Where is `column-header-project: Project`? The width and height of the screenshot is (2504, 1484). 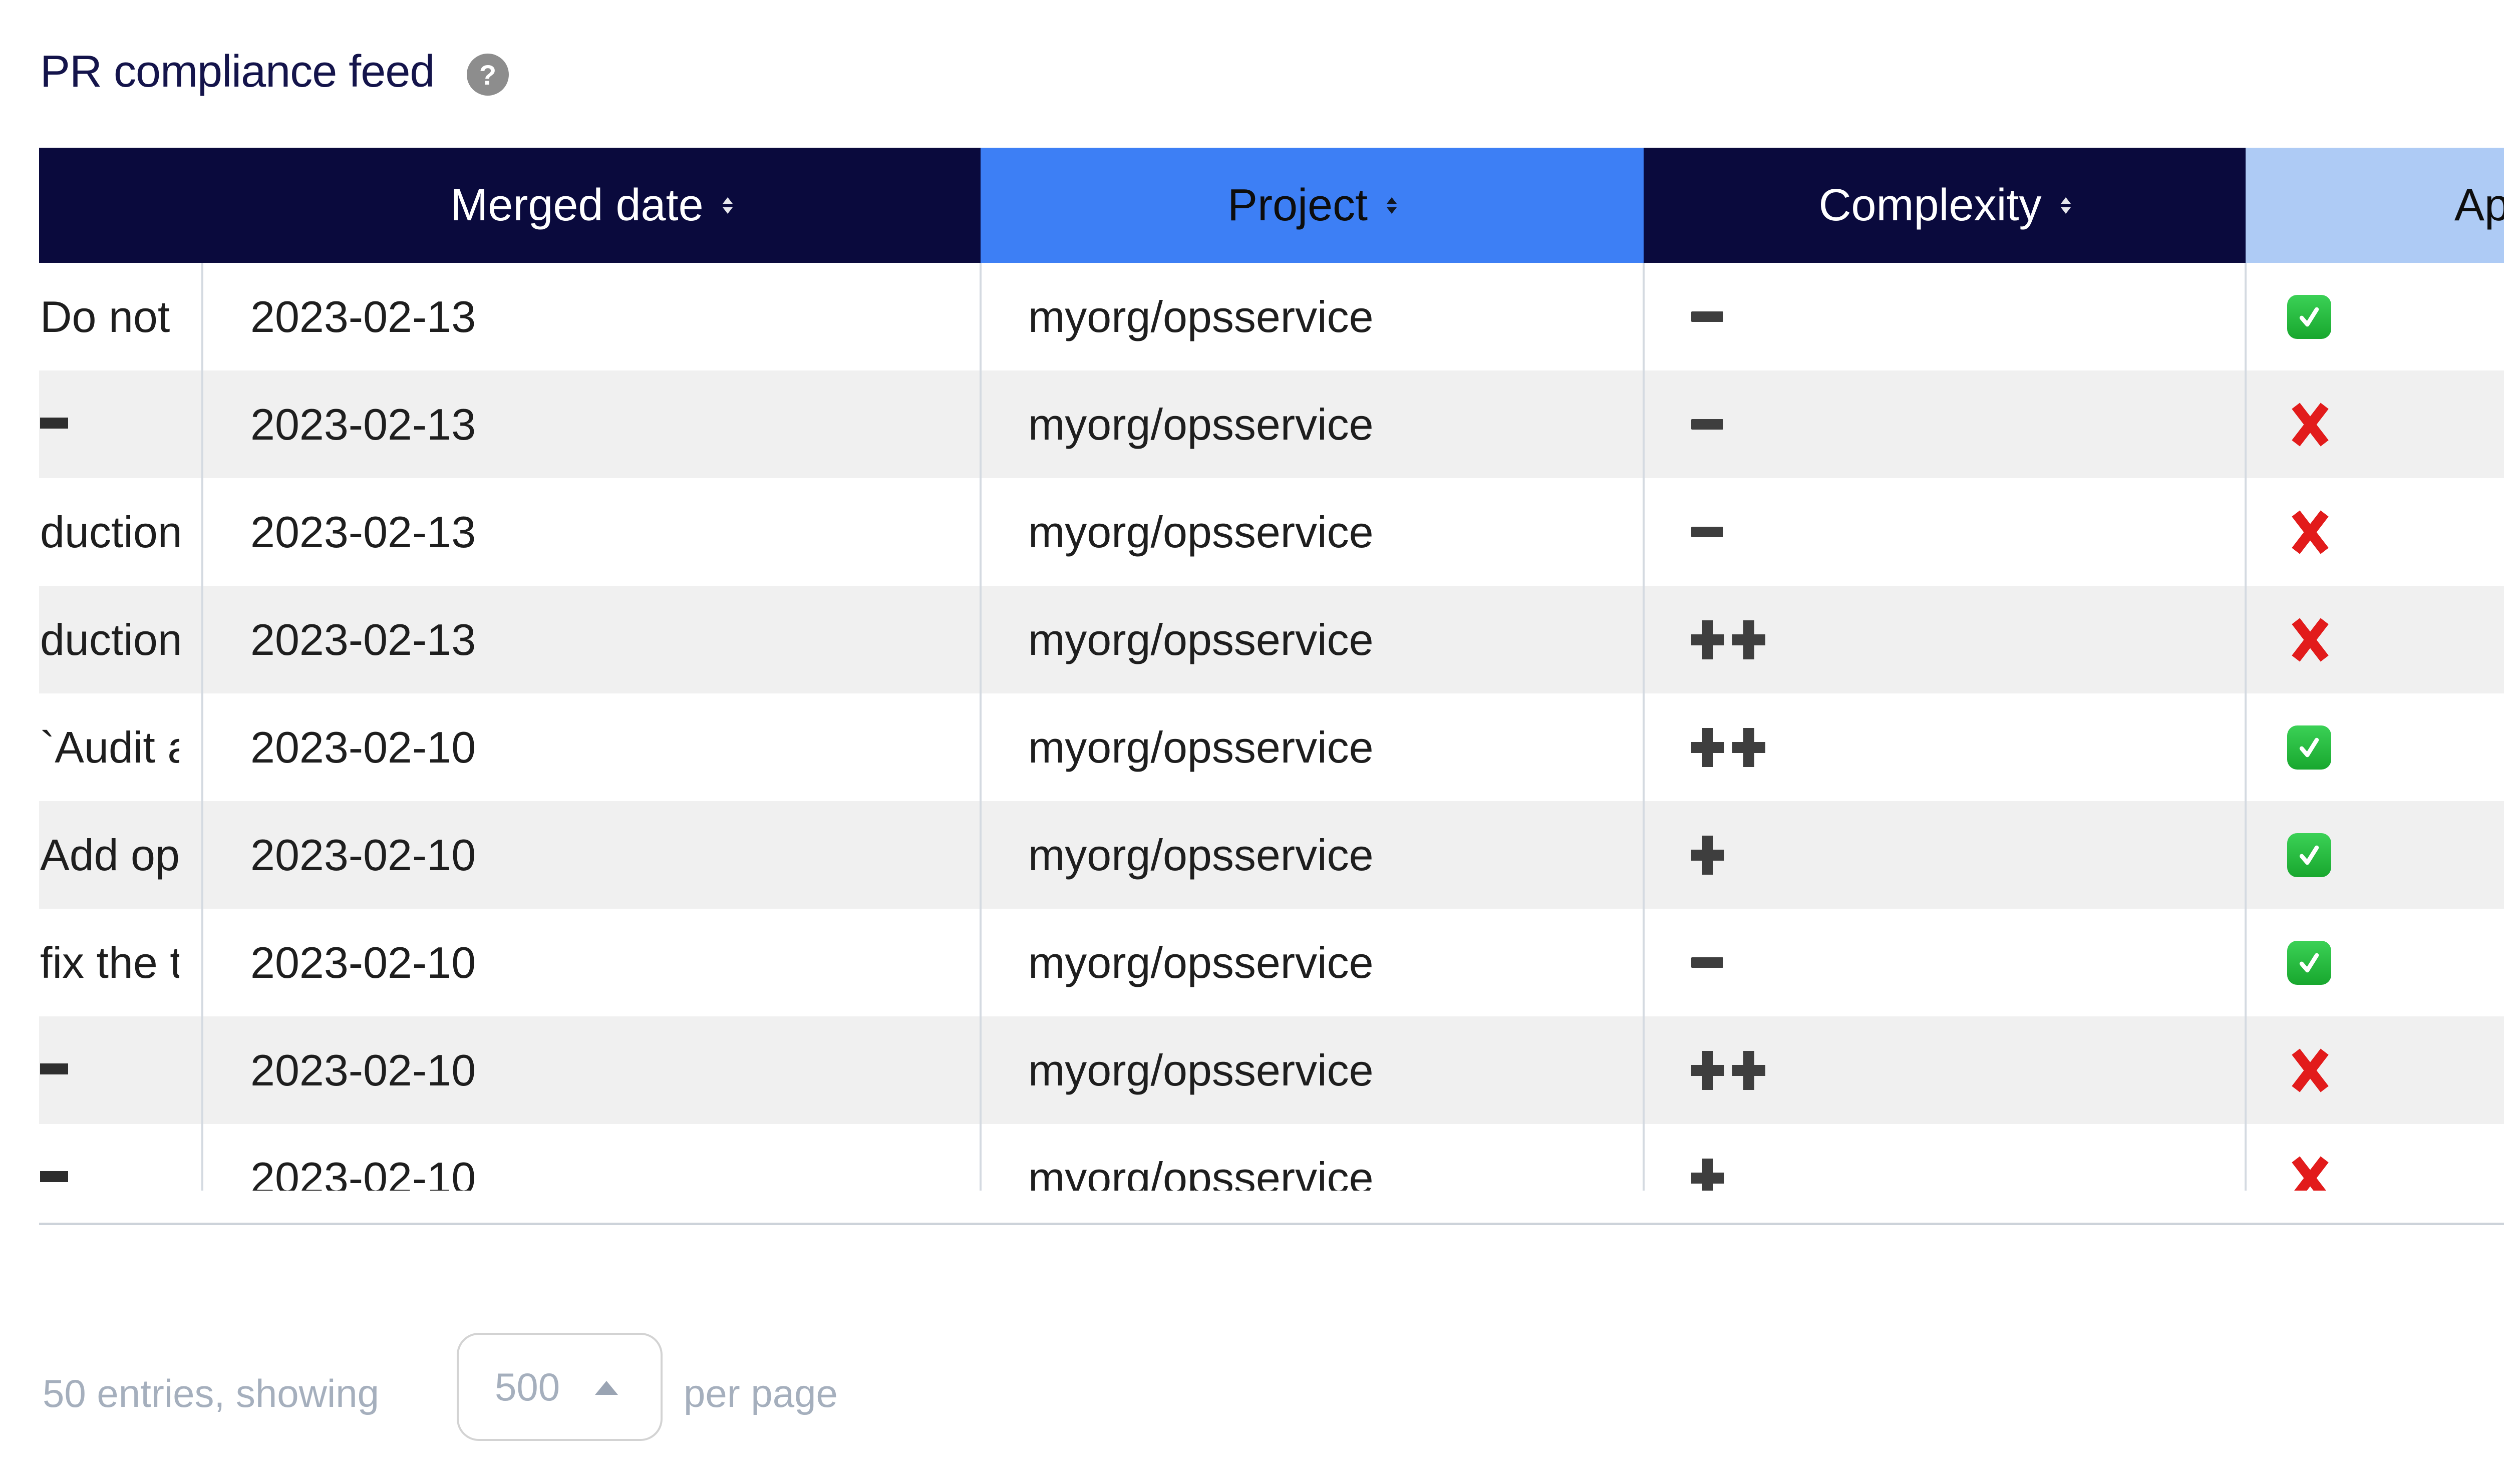
column-header-project: Project is located at coordinates (1313, 205).